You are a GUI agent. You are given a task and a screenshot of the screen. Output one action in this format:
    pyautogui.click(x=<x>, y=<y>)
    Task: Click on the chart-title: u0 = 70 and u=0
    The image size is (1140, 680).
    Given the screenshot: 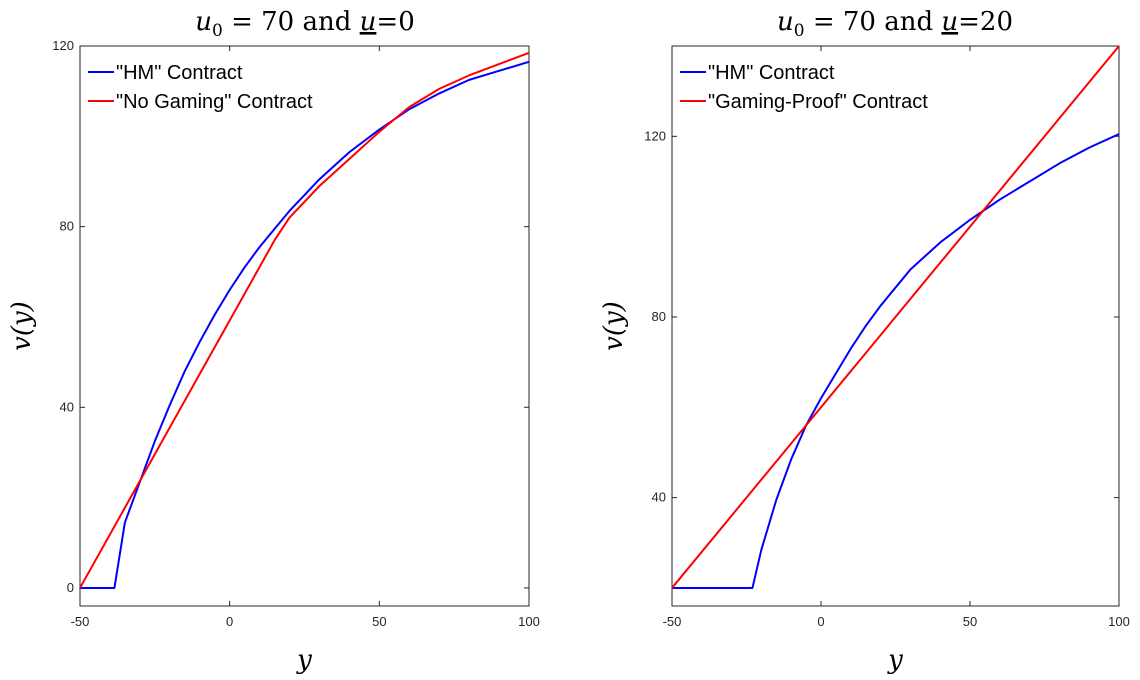 What is the action you would take?
    pyautogui.click(x=304, y=24)
    